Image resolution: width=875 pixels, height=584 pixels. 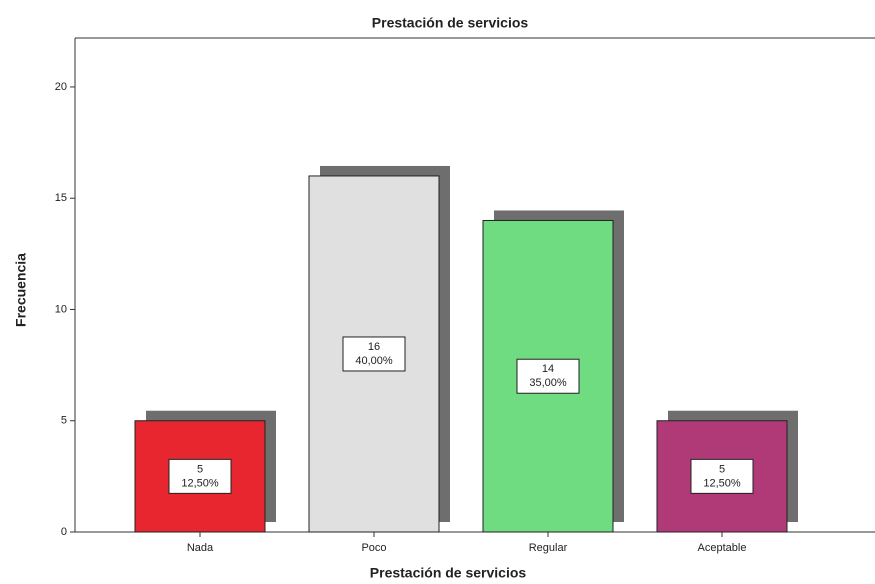 I want to click on data-label: 14, so click(x=548, y=369).